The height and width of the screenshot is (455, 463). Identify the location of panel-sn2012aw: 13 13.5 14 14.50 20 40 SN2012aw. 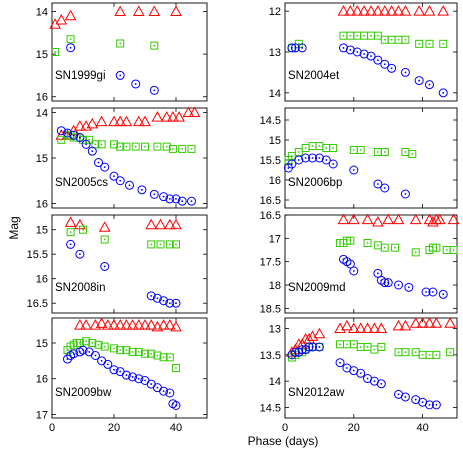
(359, 375).